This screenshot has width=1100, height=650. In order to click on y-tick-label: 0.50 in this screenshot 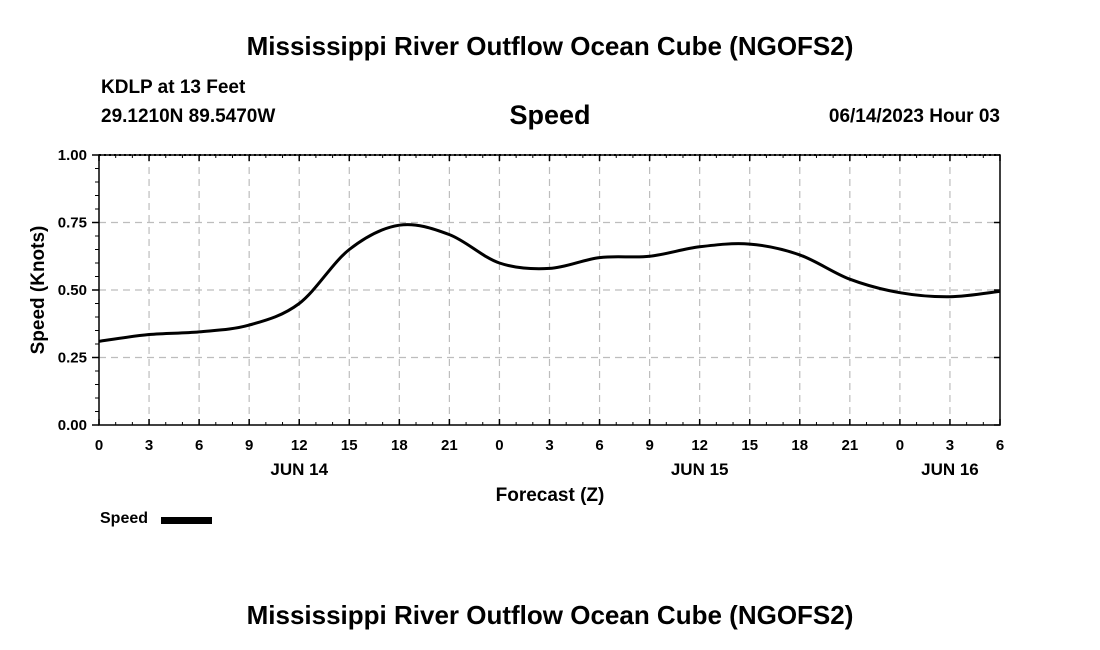, I will do `click(72, 290)`.